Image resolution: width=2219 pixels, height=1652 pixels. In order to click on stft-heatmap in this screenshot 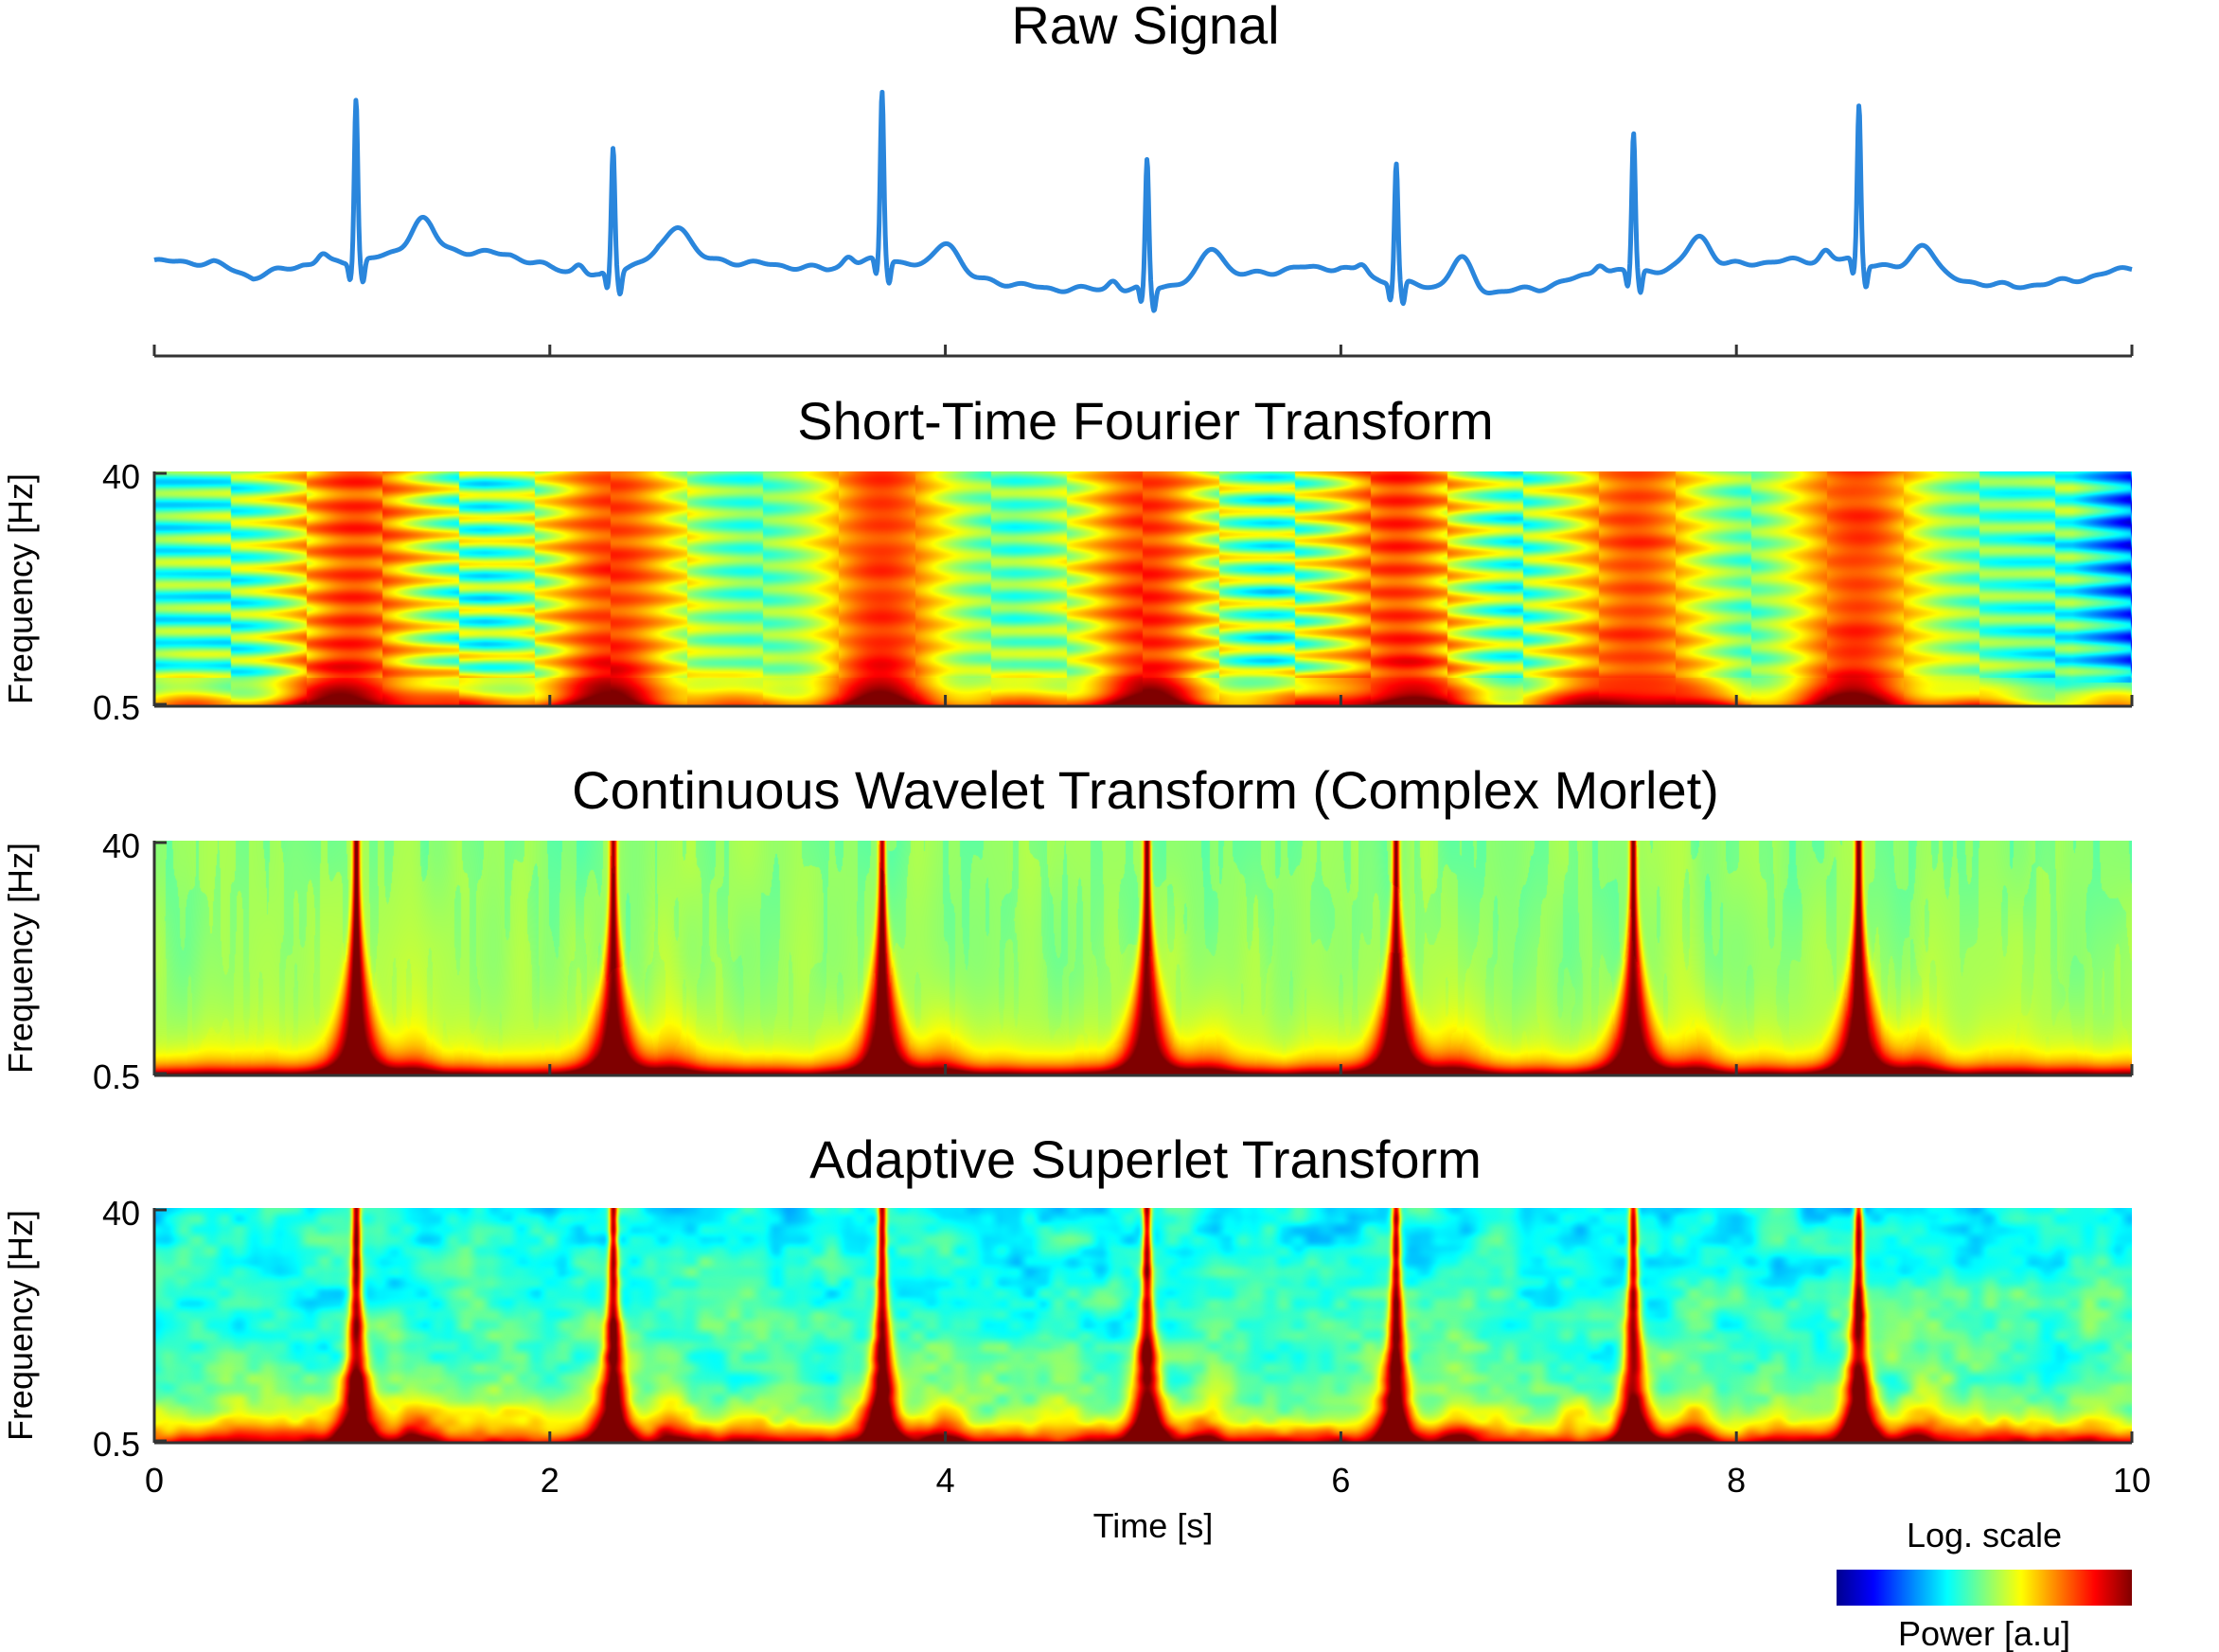, I will do `click(1143, 588)`.